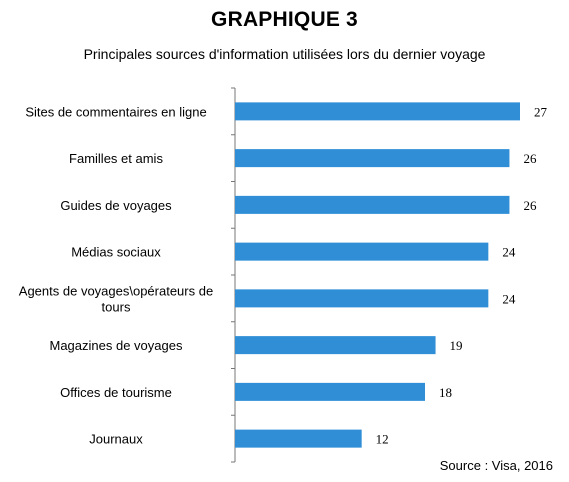 Image resolution: width=569 pixels, height=482 pixels. Describe the element at coordinates (116, 205) in the screenshot. I see `tick-label: Guides de voyages` at that location.